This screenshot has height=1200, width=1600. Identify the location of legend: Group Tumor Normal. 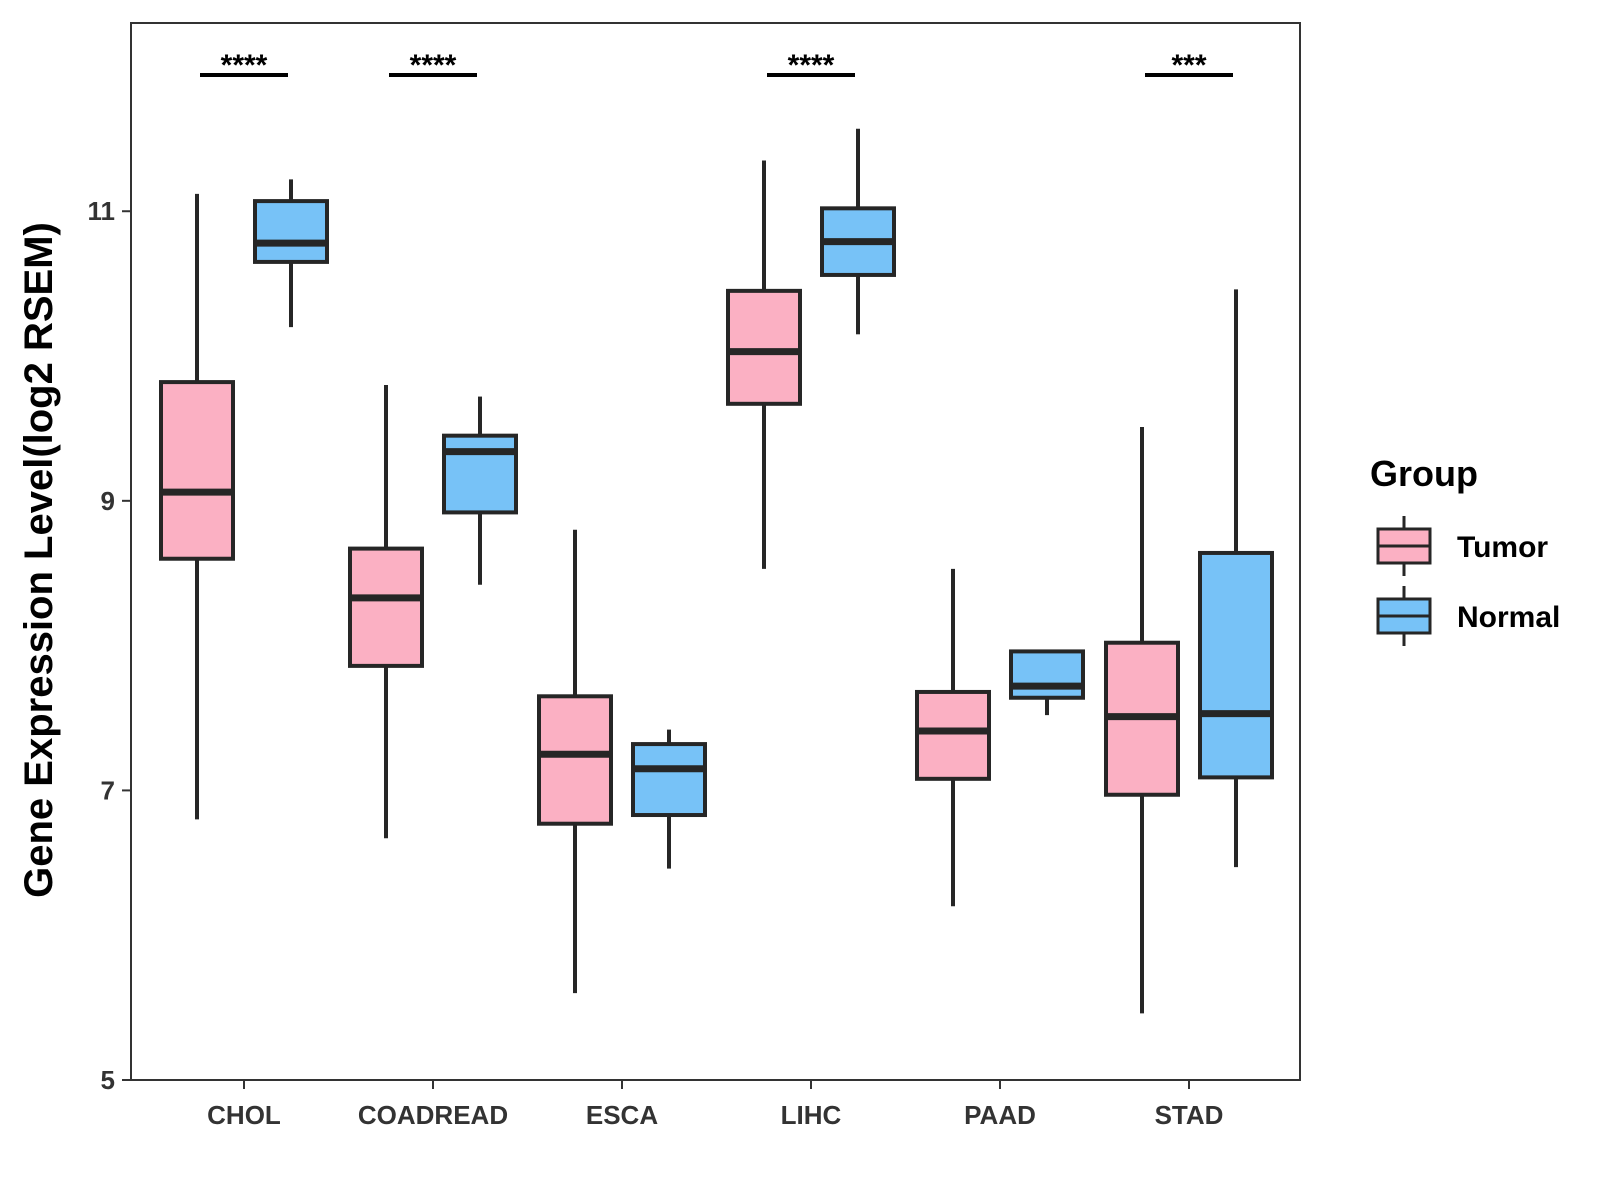
(1465, 549).